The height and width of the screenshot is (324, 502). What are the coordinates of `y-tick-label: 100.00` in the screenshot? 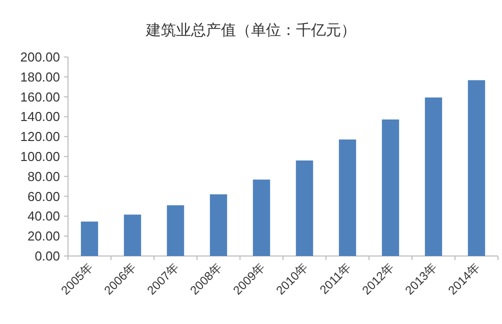 It's located at (40, 156).